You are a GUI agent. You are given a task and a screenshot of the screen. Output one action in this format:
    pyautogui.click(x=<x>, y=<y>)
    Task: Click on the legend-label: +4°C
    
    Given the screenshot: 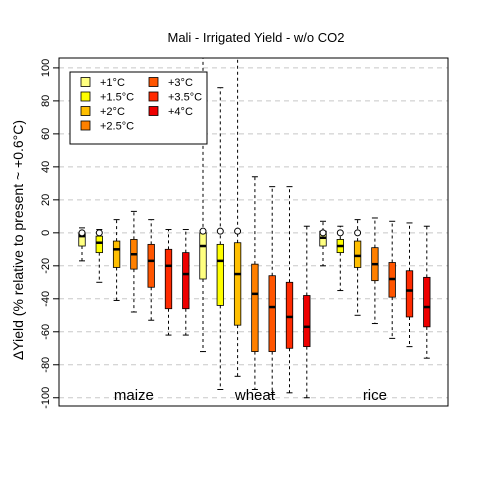 What is the action you would take?
    pyautogui.click(x=180, y=112)
    